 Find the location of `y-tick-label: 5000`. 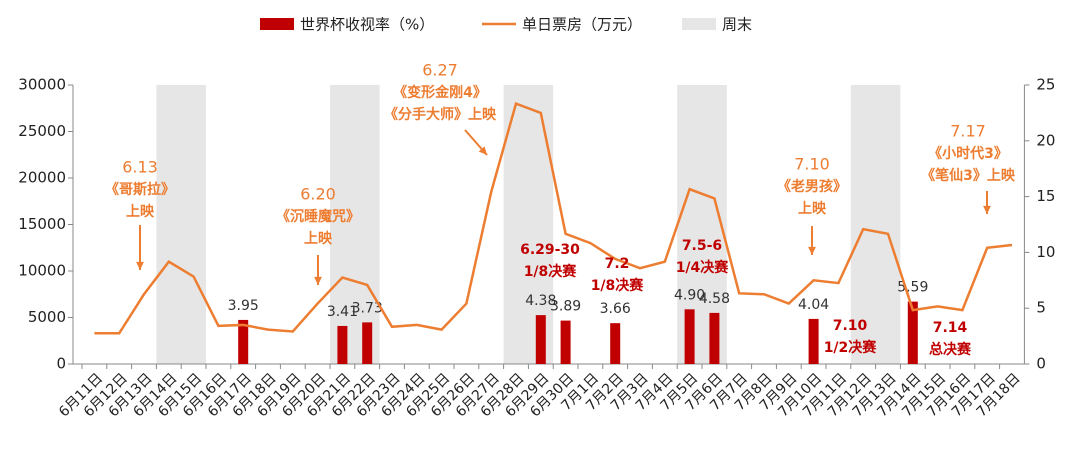

y-tick-label: 5000 is located at coordinates (47, 317).